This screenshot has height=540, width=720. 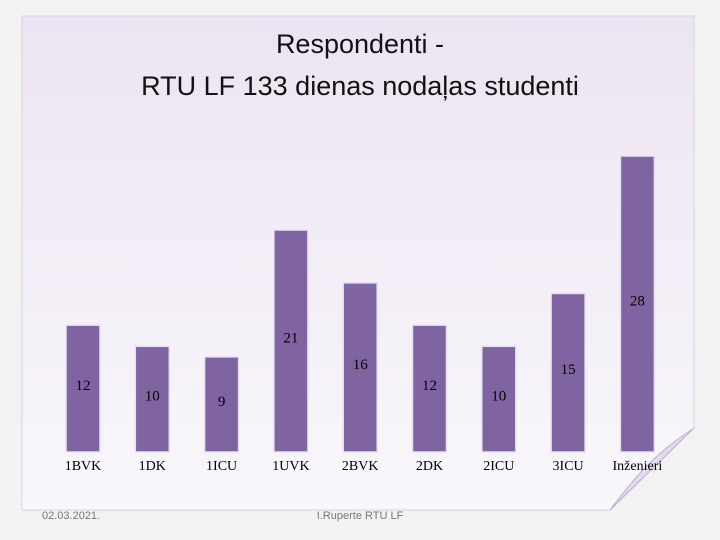 I want to click on data-label: 21, so click(x=290, y=338).